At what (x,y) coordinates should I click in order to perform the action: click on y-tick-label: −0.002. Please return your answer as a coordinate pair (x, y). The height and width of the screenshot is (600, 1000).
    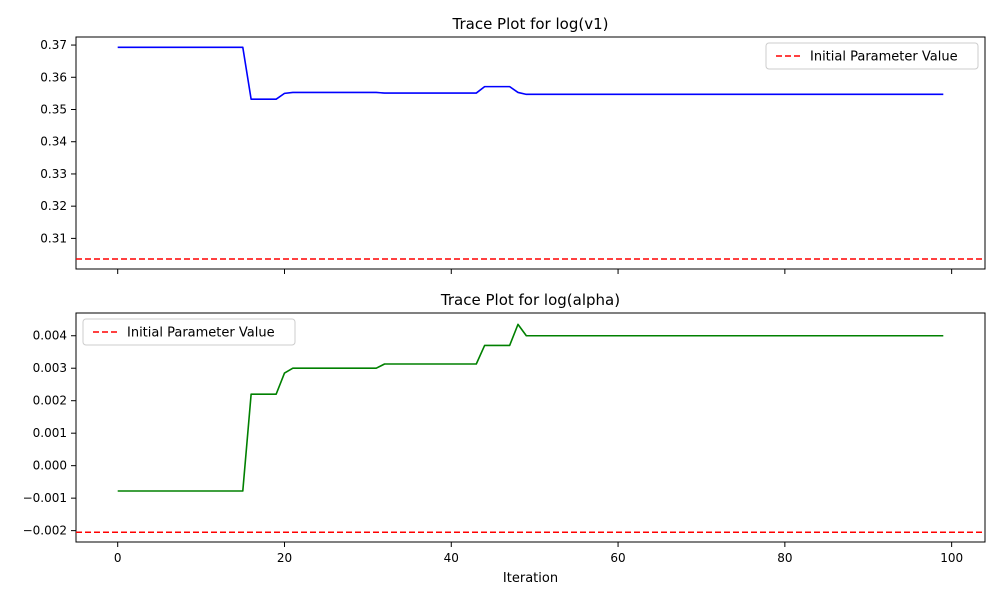
    Looking at the image, I should click on (45, 531).